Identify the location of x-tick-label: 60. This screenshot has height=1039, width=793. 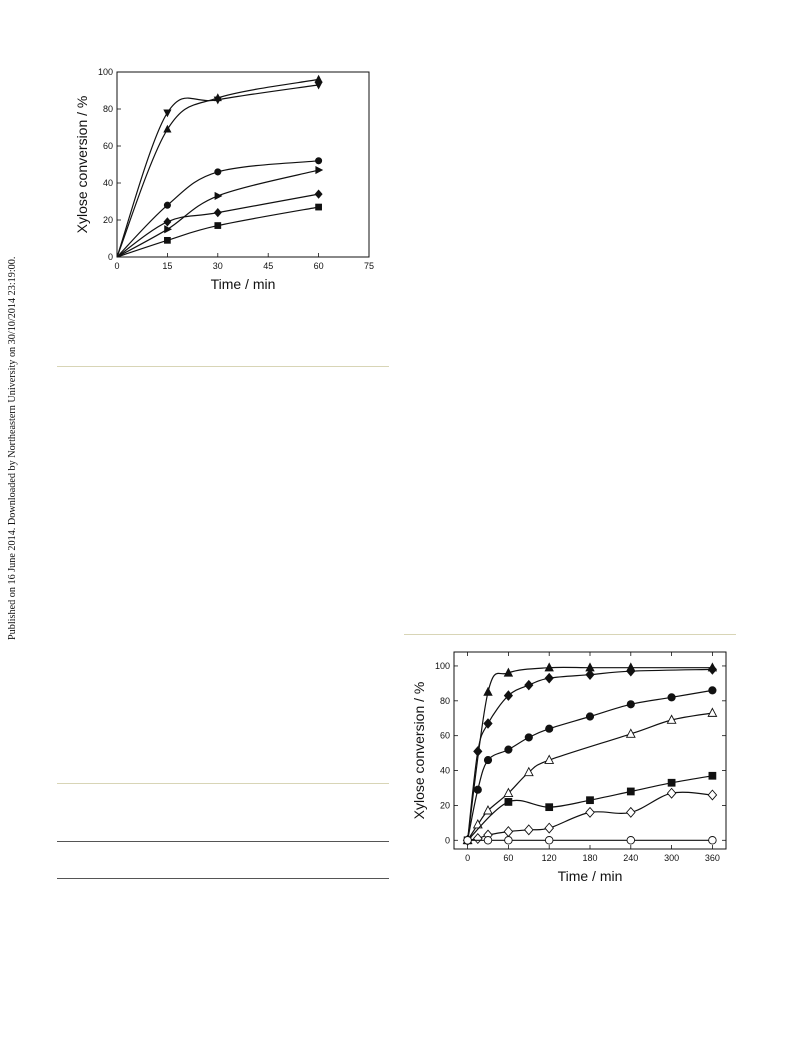
(508, 858).